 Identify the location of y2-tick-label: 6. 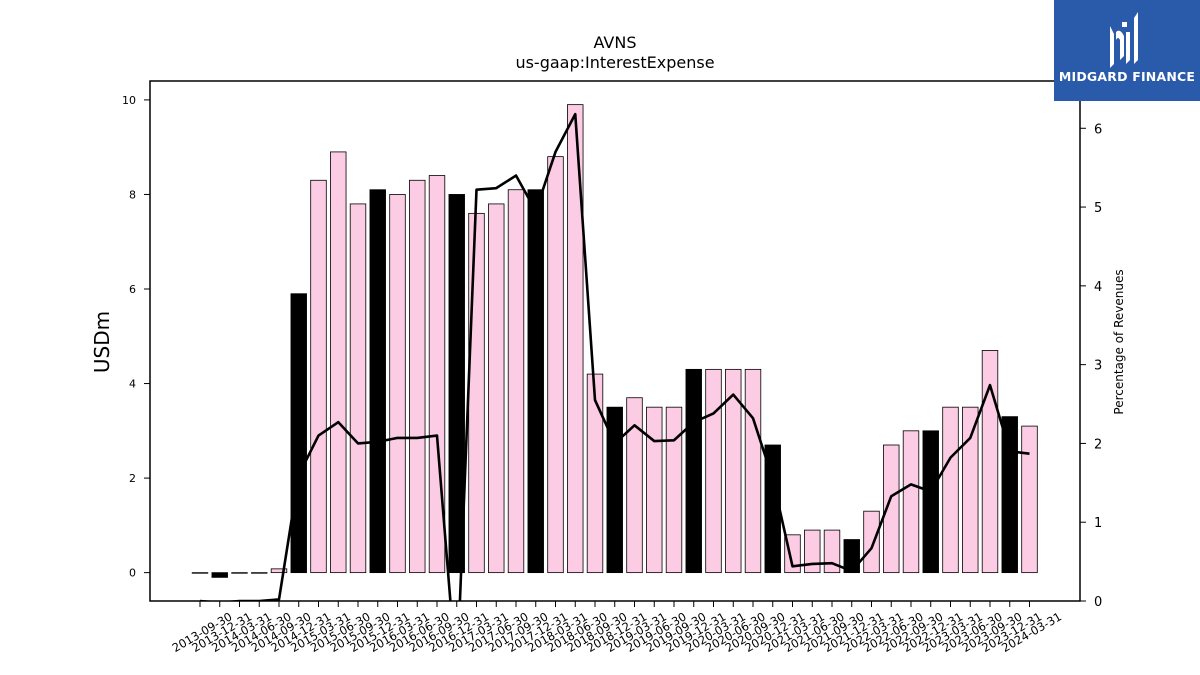
(1098, 129).